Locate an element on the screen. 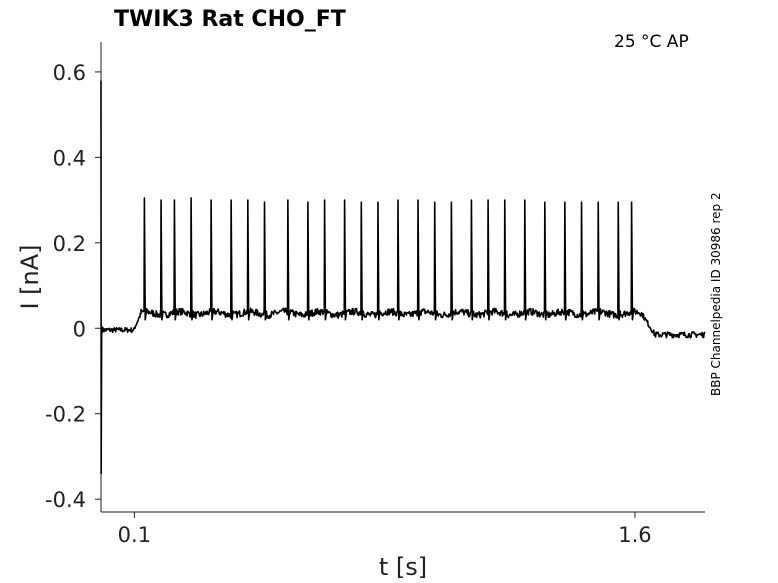 The width and height of the screenshot is (778, 583). y-tick-label: 0.2 is located at coordinates (69, 244).